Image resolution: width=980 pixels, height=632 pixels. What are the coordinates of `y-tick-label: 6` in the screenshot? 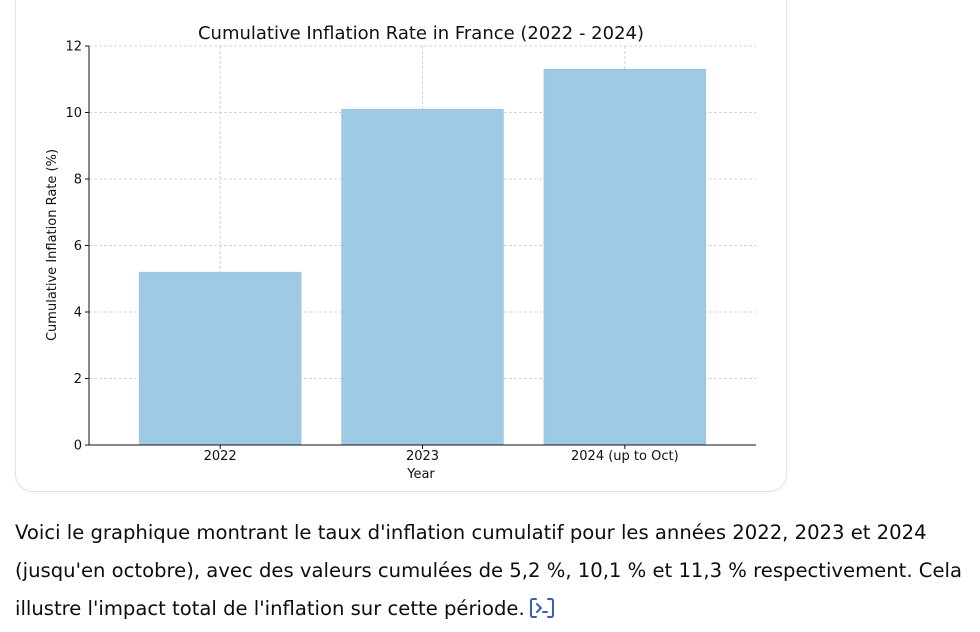 It's located at (78, 246).